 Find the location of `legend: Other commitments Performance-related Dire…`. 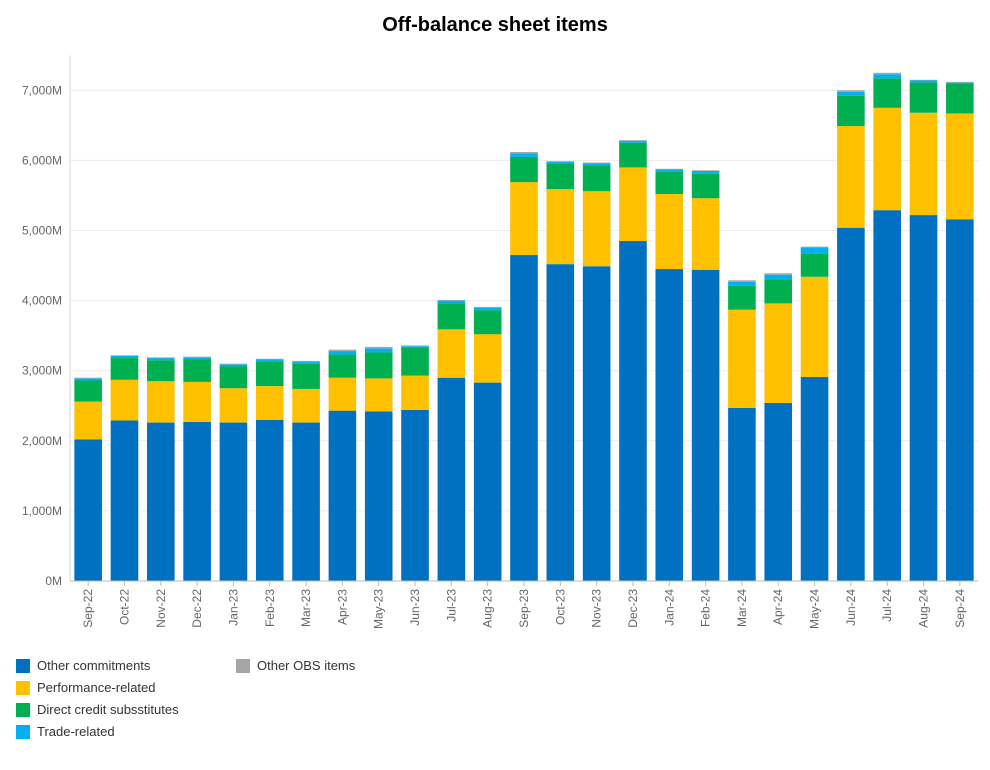

legend: Other commitments Performance-related Dire… is located at coordinates (276, 708).